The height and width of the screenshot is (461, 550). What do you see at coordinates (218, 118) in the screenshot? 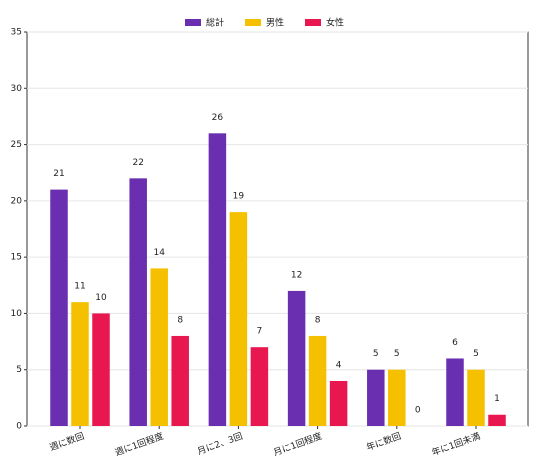
I see `value-label: 26` at bounding box center [218, 118].